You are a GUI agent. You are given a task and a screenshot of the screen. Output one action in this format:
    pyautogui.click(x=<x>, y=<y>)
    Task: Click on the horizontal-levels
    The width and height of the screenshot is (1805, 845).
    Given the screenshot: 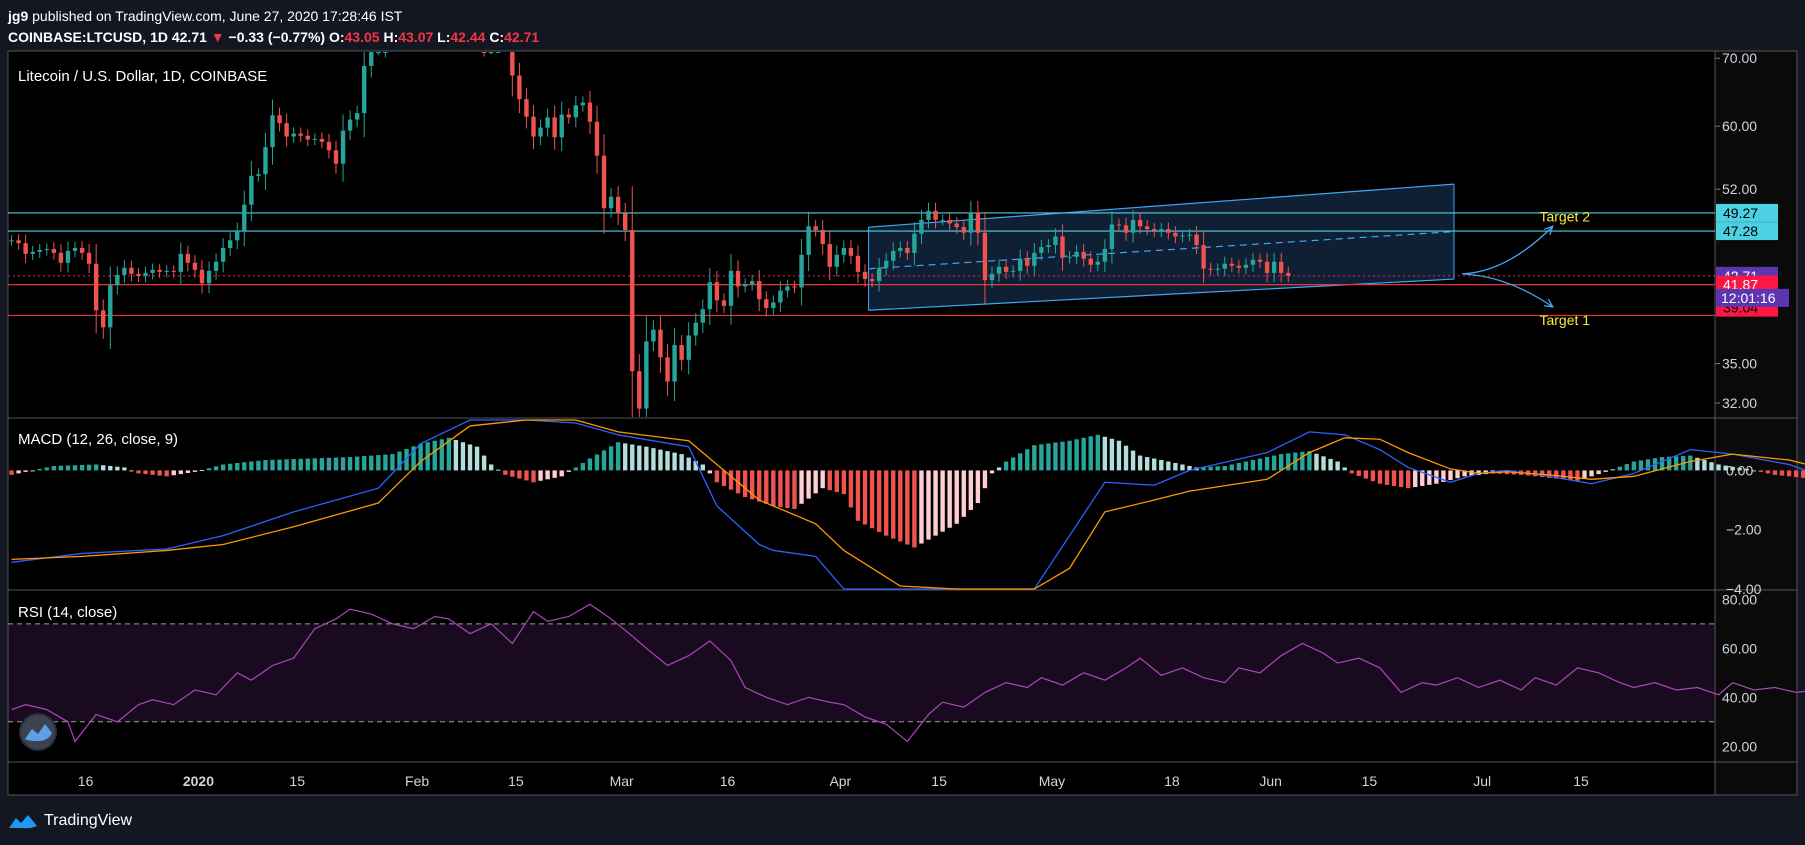 What is the action you would take?
    pyautogui.click(x=861, y=264)
    